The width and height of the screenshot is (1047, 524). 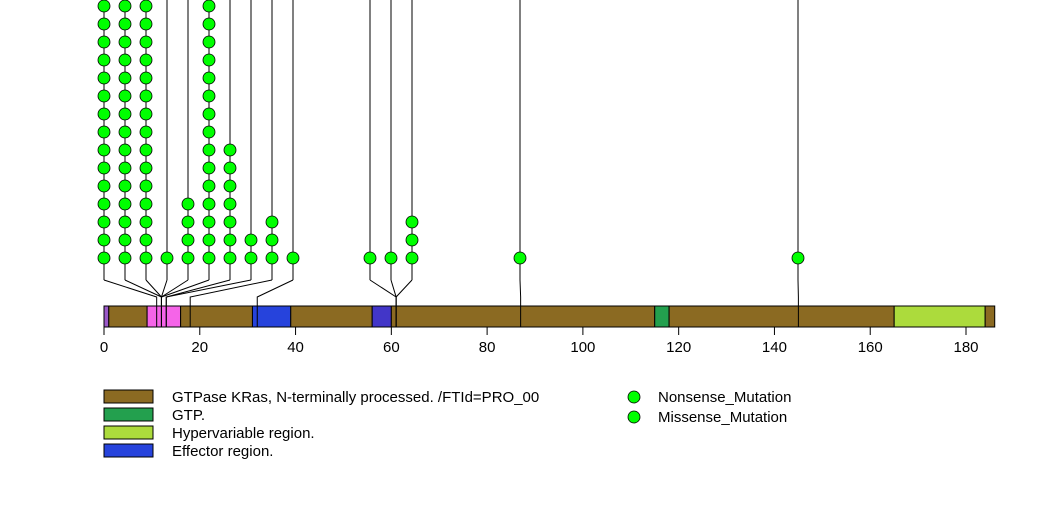 What do you see at coordinates (199, 347) in the screenshot?
I see `x-tick-label: 20` at bounding box center [199, 347].